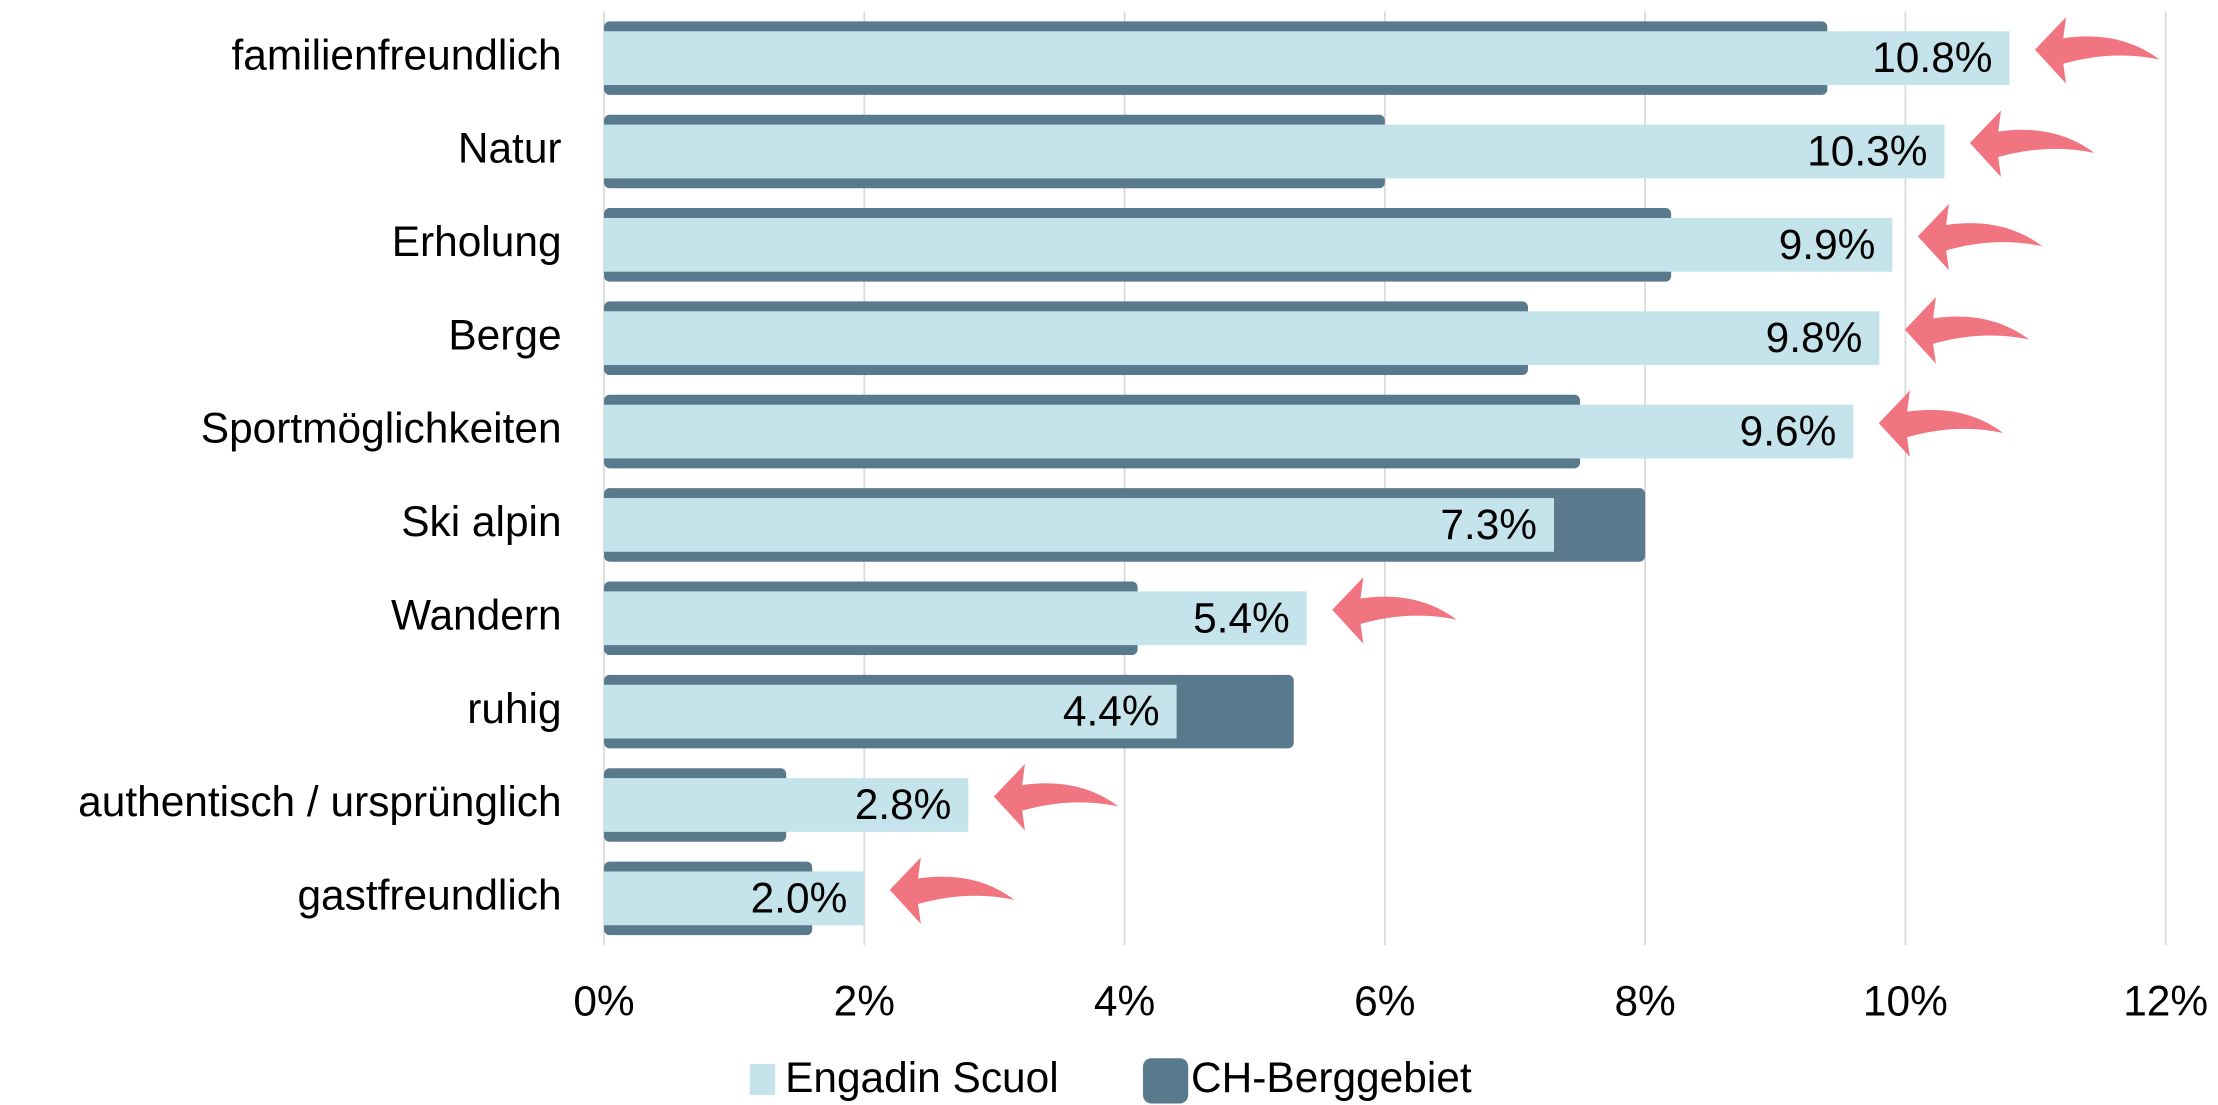 The width and height of the screenshot is (2218, 1105). I want to click on legend-label: Engadin Scuol, so click(922, 1077).